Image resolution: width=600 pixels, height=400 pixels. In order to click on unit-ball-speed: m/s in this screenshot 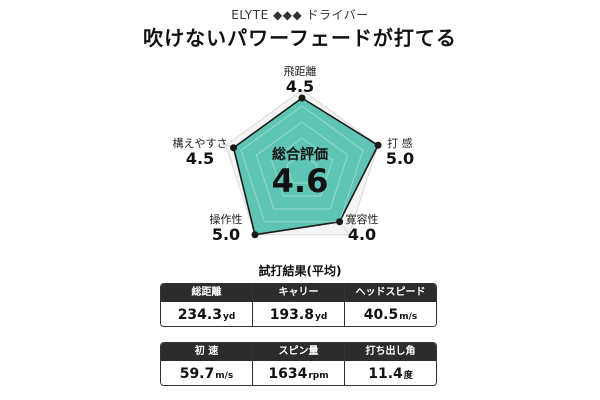, I will do `click(224, 376)`.